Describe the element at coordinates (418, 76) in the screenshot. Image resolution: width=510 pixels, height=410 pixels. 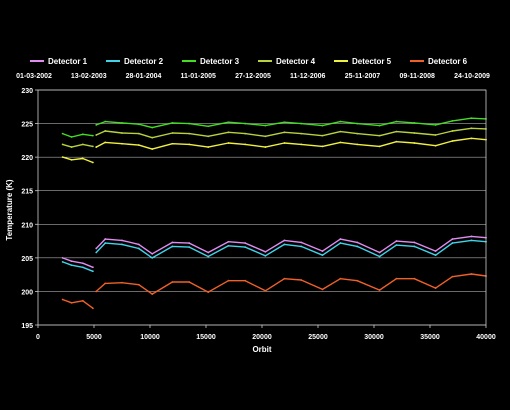
I see `date-label-7: 09-11-2008` at that location.